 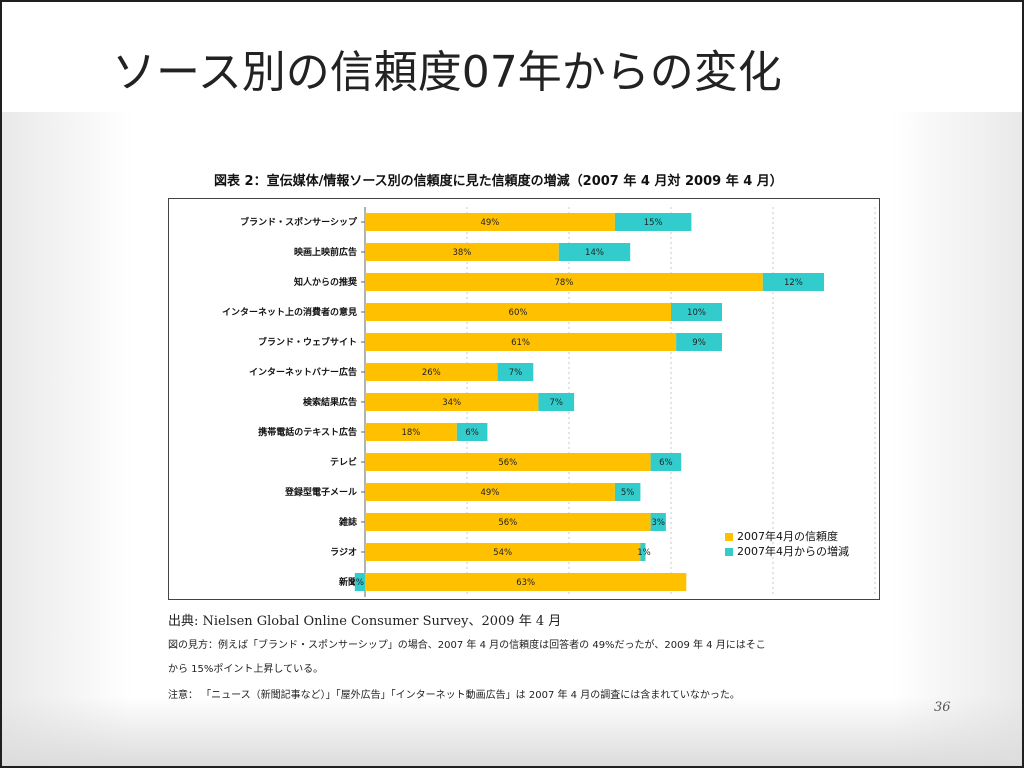 What do you see at coordinates (348, 582) in the screenshot?
I see `category-label: 新聞` at bounding box center [348, 582].